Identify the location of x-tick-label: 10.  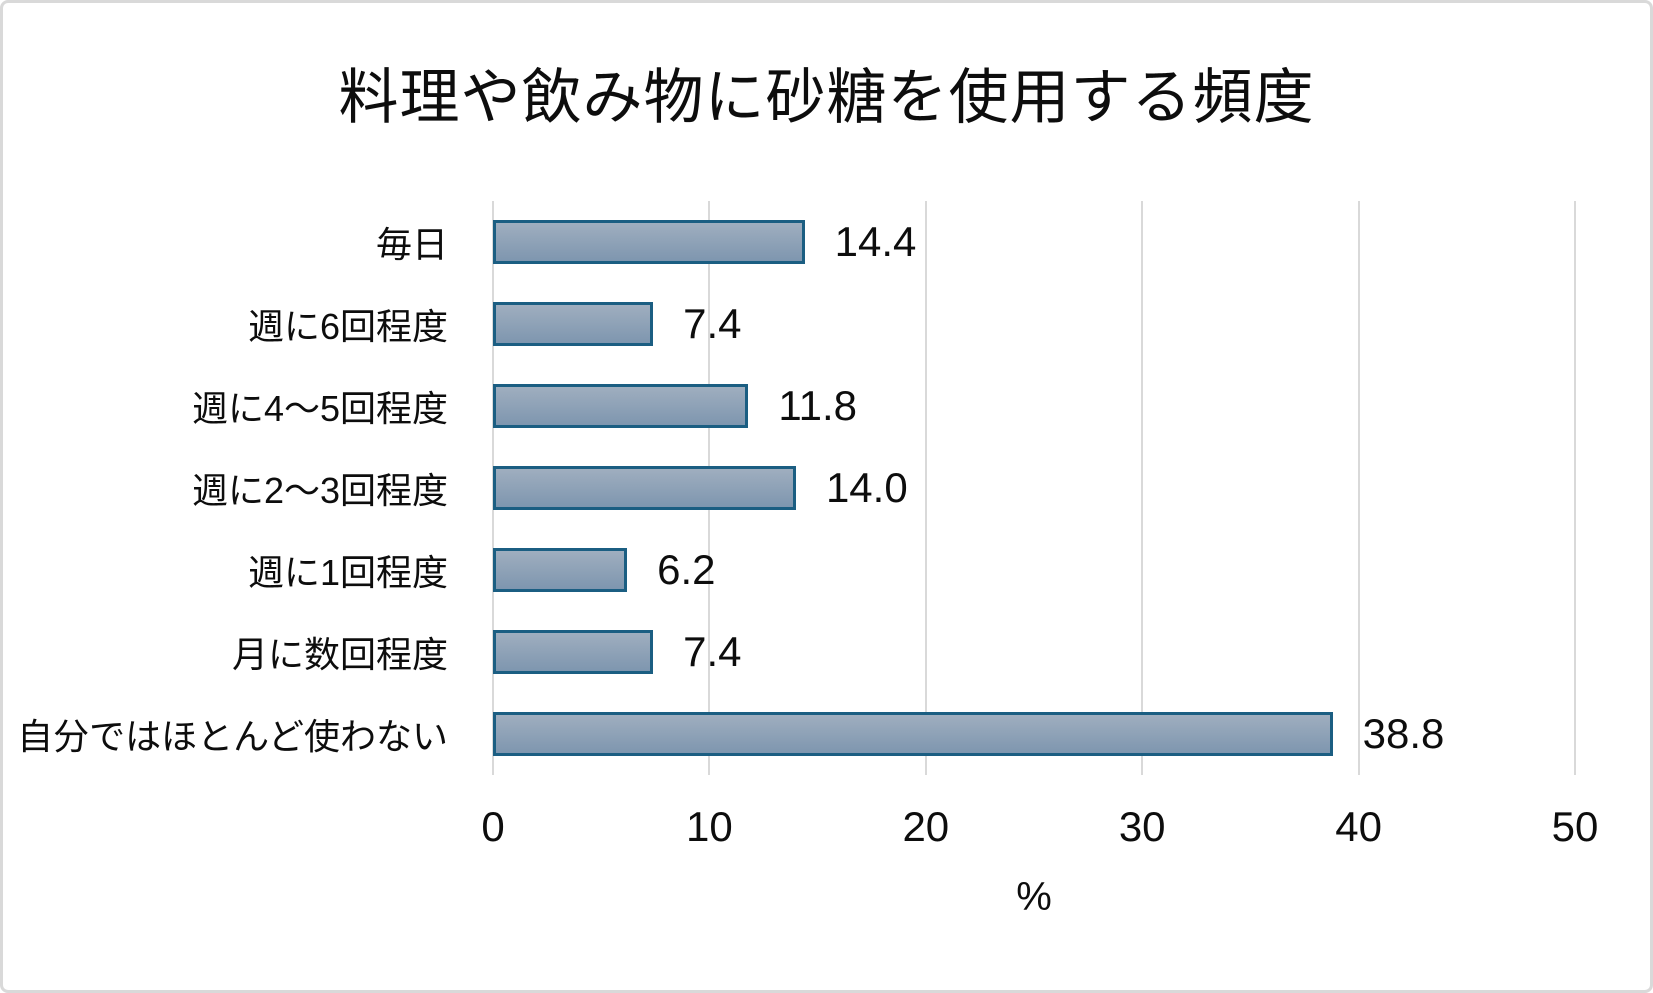
(709, 826).